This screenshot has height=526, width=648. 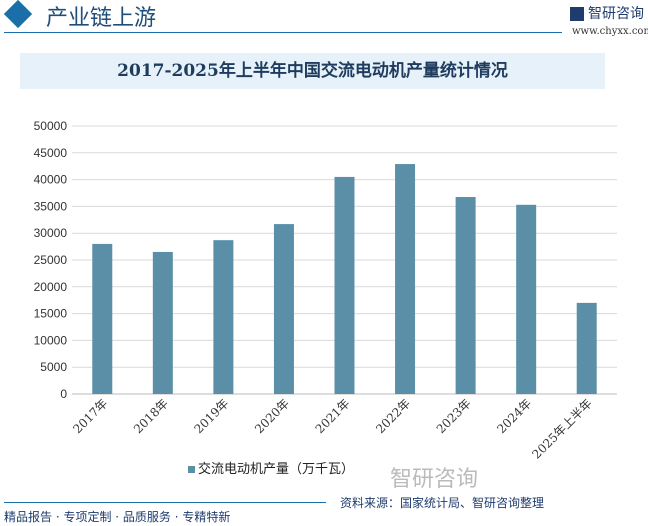 What do you see at coordinates (90, 416) in the screenshot?
I see `x-tick-label: 2017年` at bounding box center [90, 416].